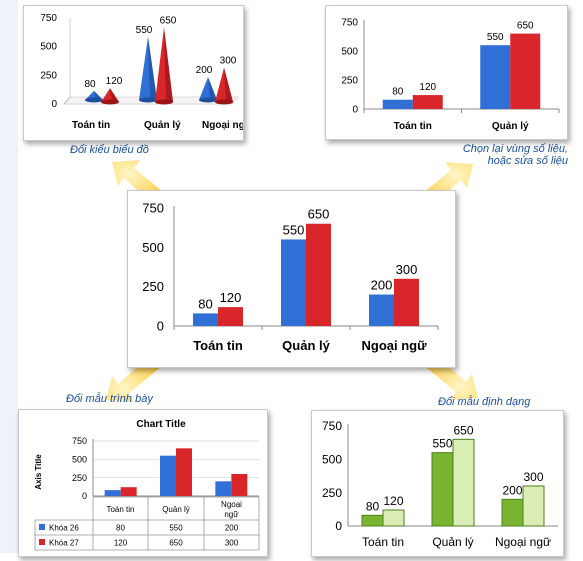 This screenshot has height=561, width=583. I want to click on left-background-strip, so click(9, 276).